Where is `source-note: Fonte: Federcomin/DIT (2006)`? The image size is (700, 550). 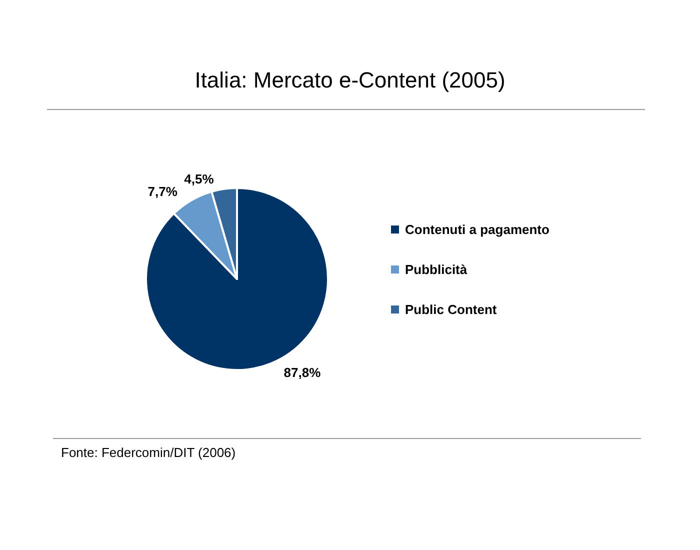 source-note: Fonte: Federcomin/DIT (2006) is located at coordinates (148, 452).